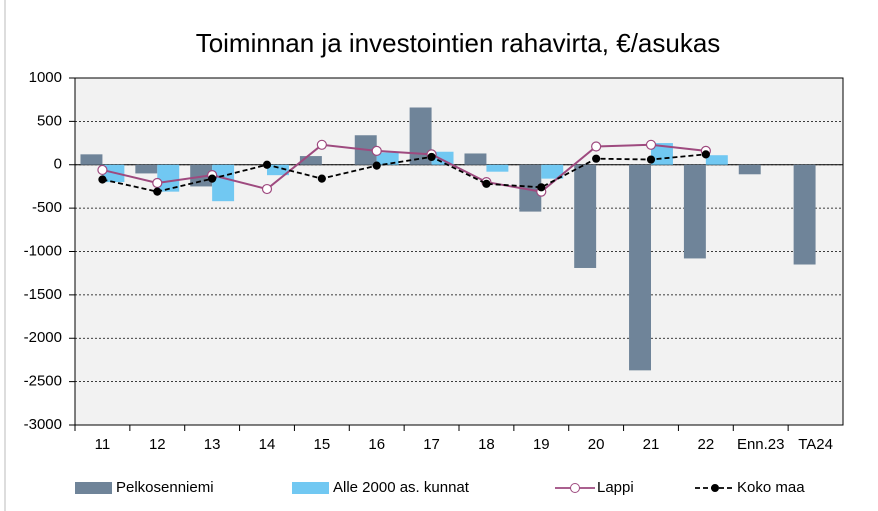 This screenshot has width=878, height=511. What do you see at coordinates (47, 207) in the screenshot?
I see `y-tick-label: -500` at bounding box center [47, 207].